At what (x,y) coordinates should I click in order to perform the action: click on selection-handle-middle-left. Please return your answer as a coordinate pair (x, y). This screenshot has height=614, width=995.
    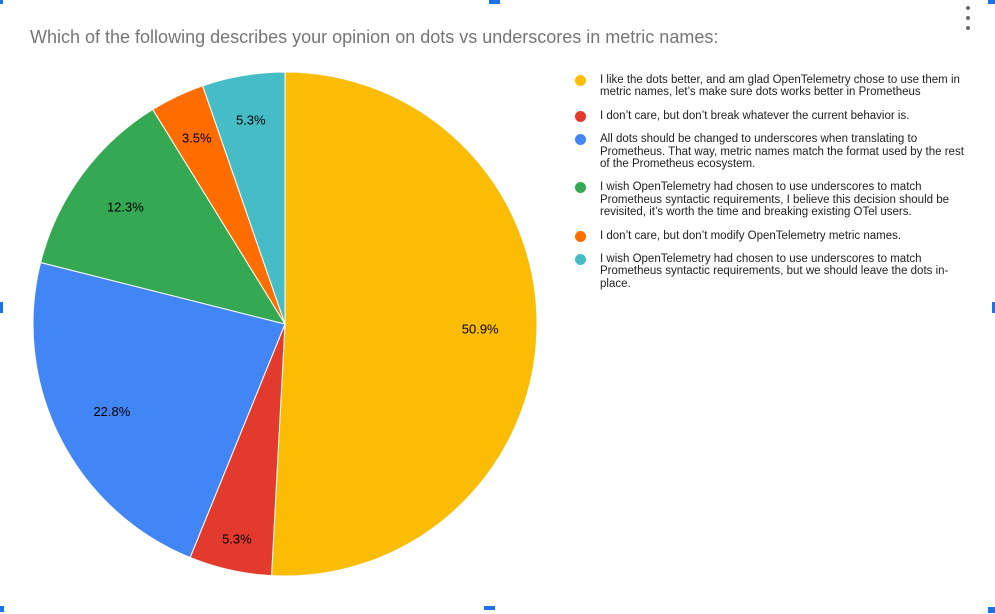
    Looking at the image, I should click on (1, 307).